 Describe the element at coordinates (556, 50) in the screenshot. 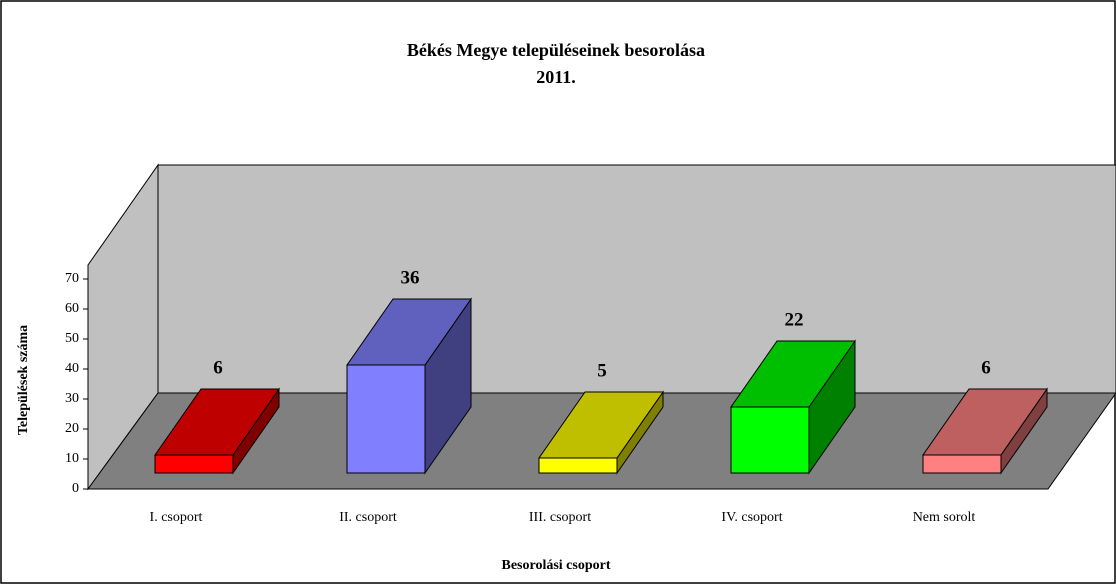

I see `chart-title: Békés Megye településeinek besorolása` at that location.